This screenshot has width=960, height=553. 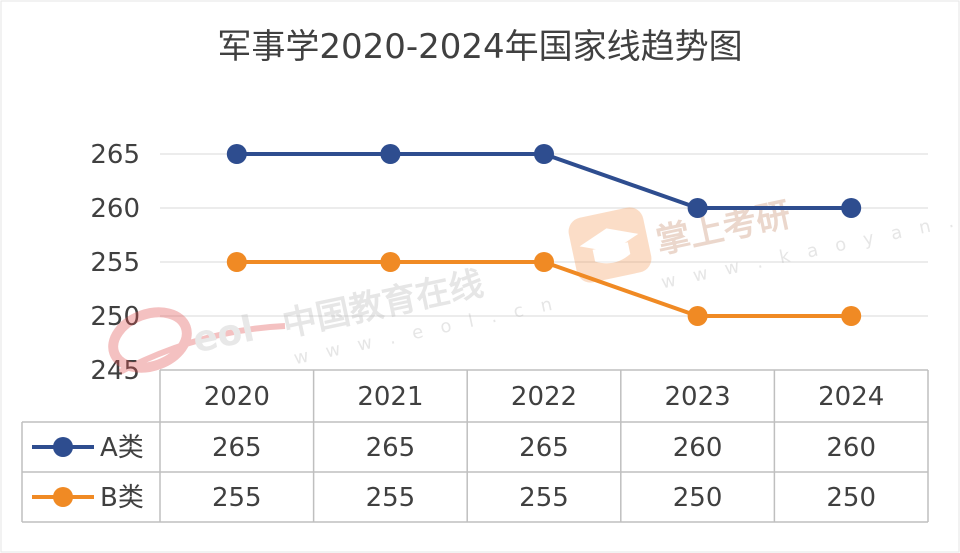 I want to click on y-tick-label: 245, so click(x=115, y=371).